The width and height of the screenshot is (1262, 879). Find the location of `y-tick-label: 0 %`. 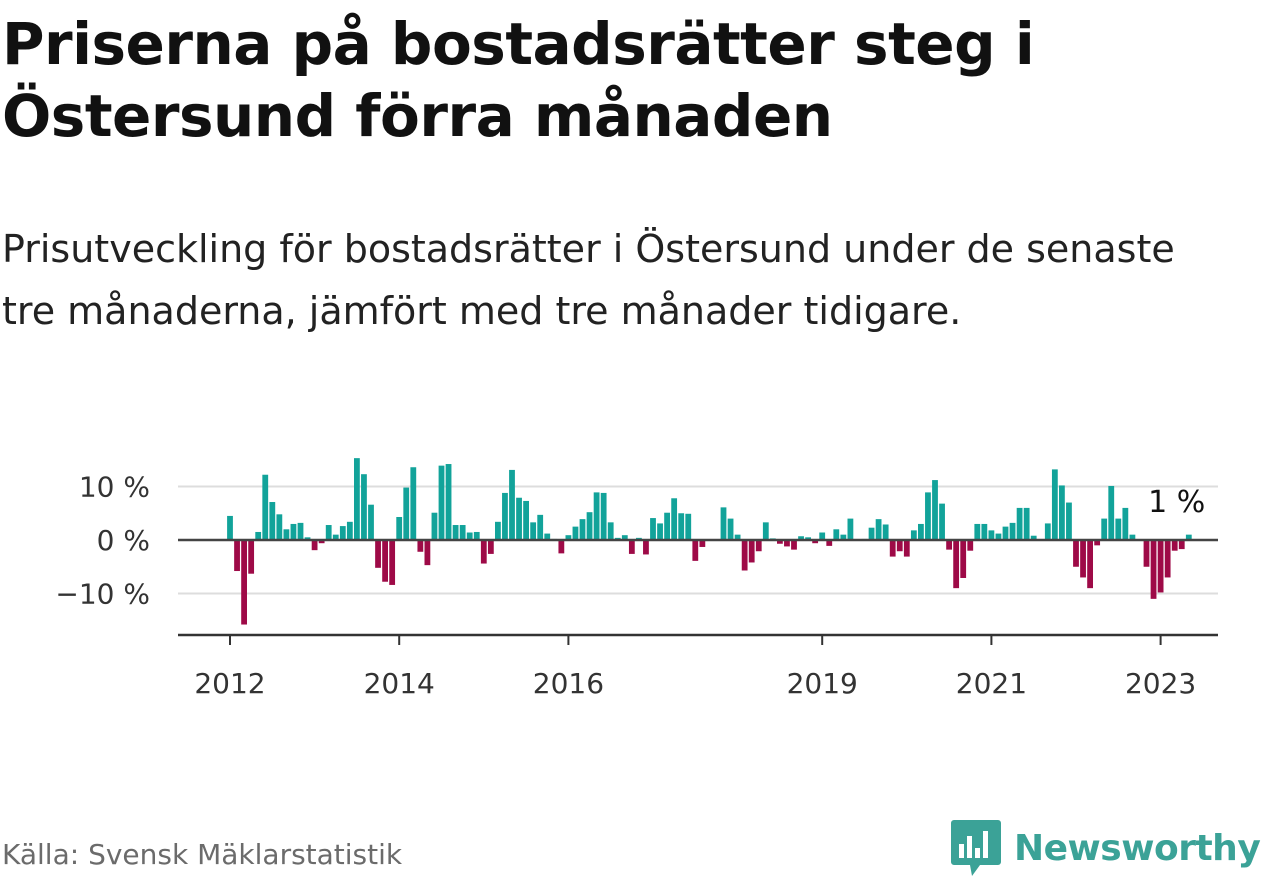

y-tick-label: 0 % is located at coordinates (123, 540).